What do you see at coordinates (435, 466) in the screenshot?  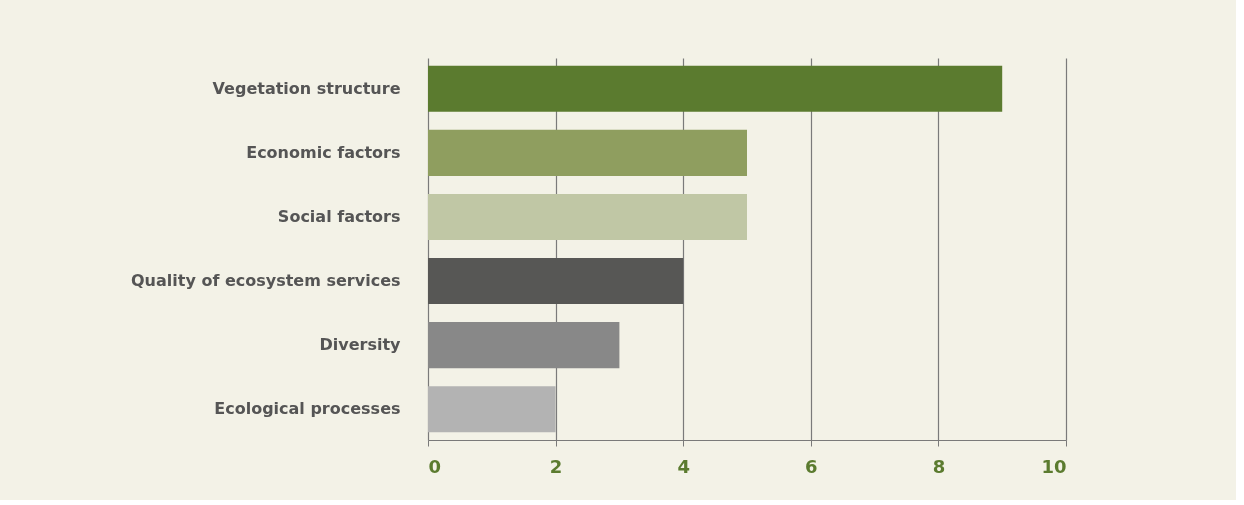 I see `x-tick-label: 0` at bounding box center [435, 466].